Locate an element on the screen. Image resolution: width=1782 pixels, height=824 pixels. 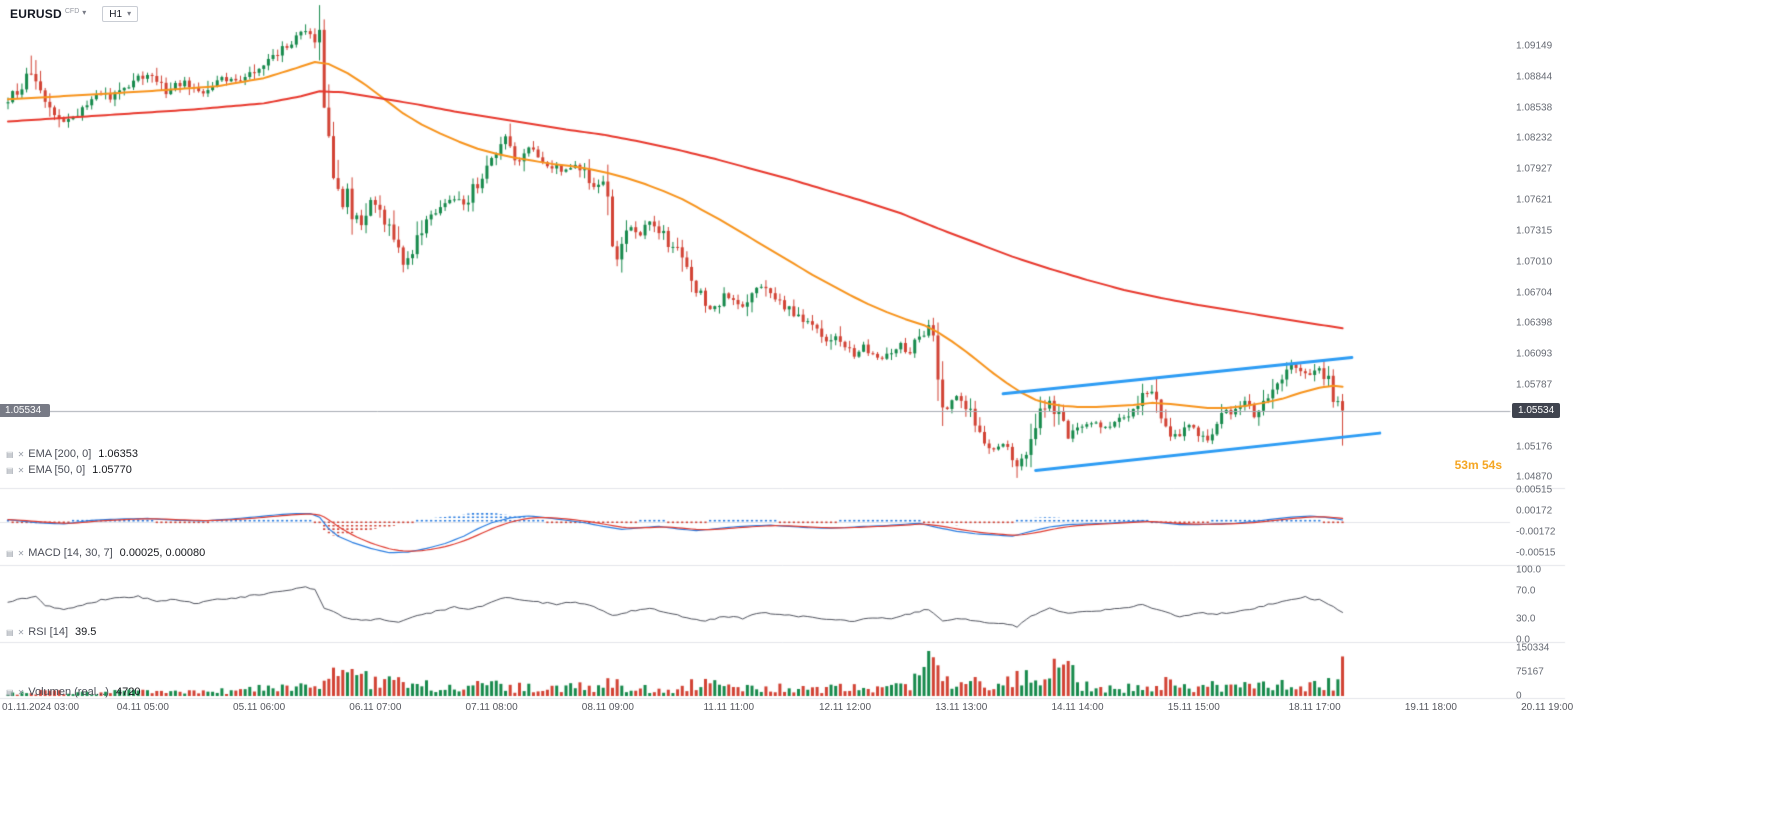
timeframe-selector: H1 ▾ is located at coordinates (120, 14).